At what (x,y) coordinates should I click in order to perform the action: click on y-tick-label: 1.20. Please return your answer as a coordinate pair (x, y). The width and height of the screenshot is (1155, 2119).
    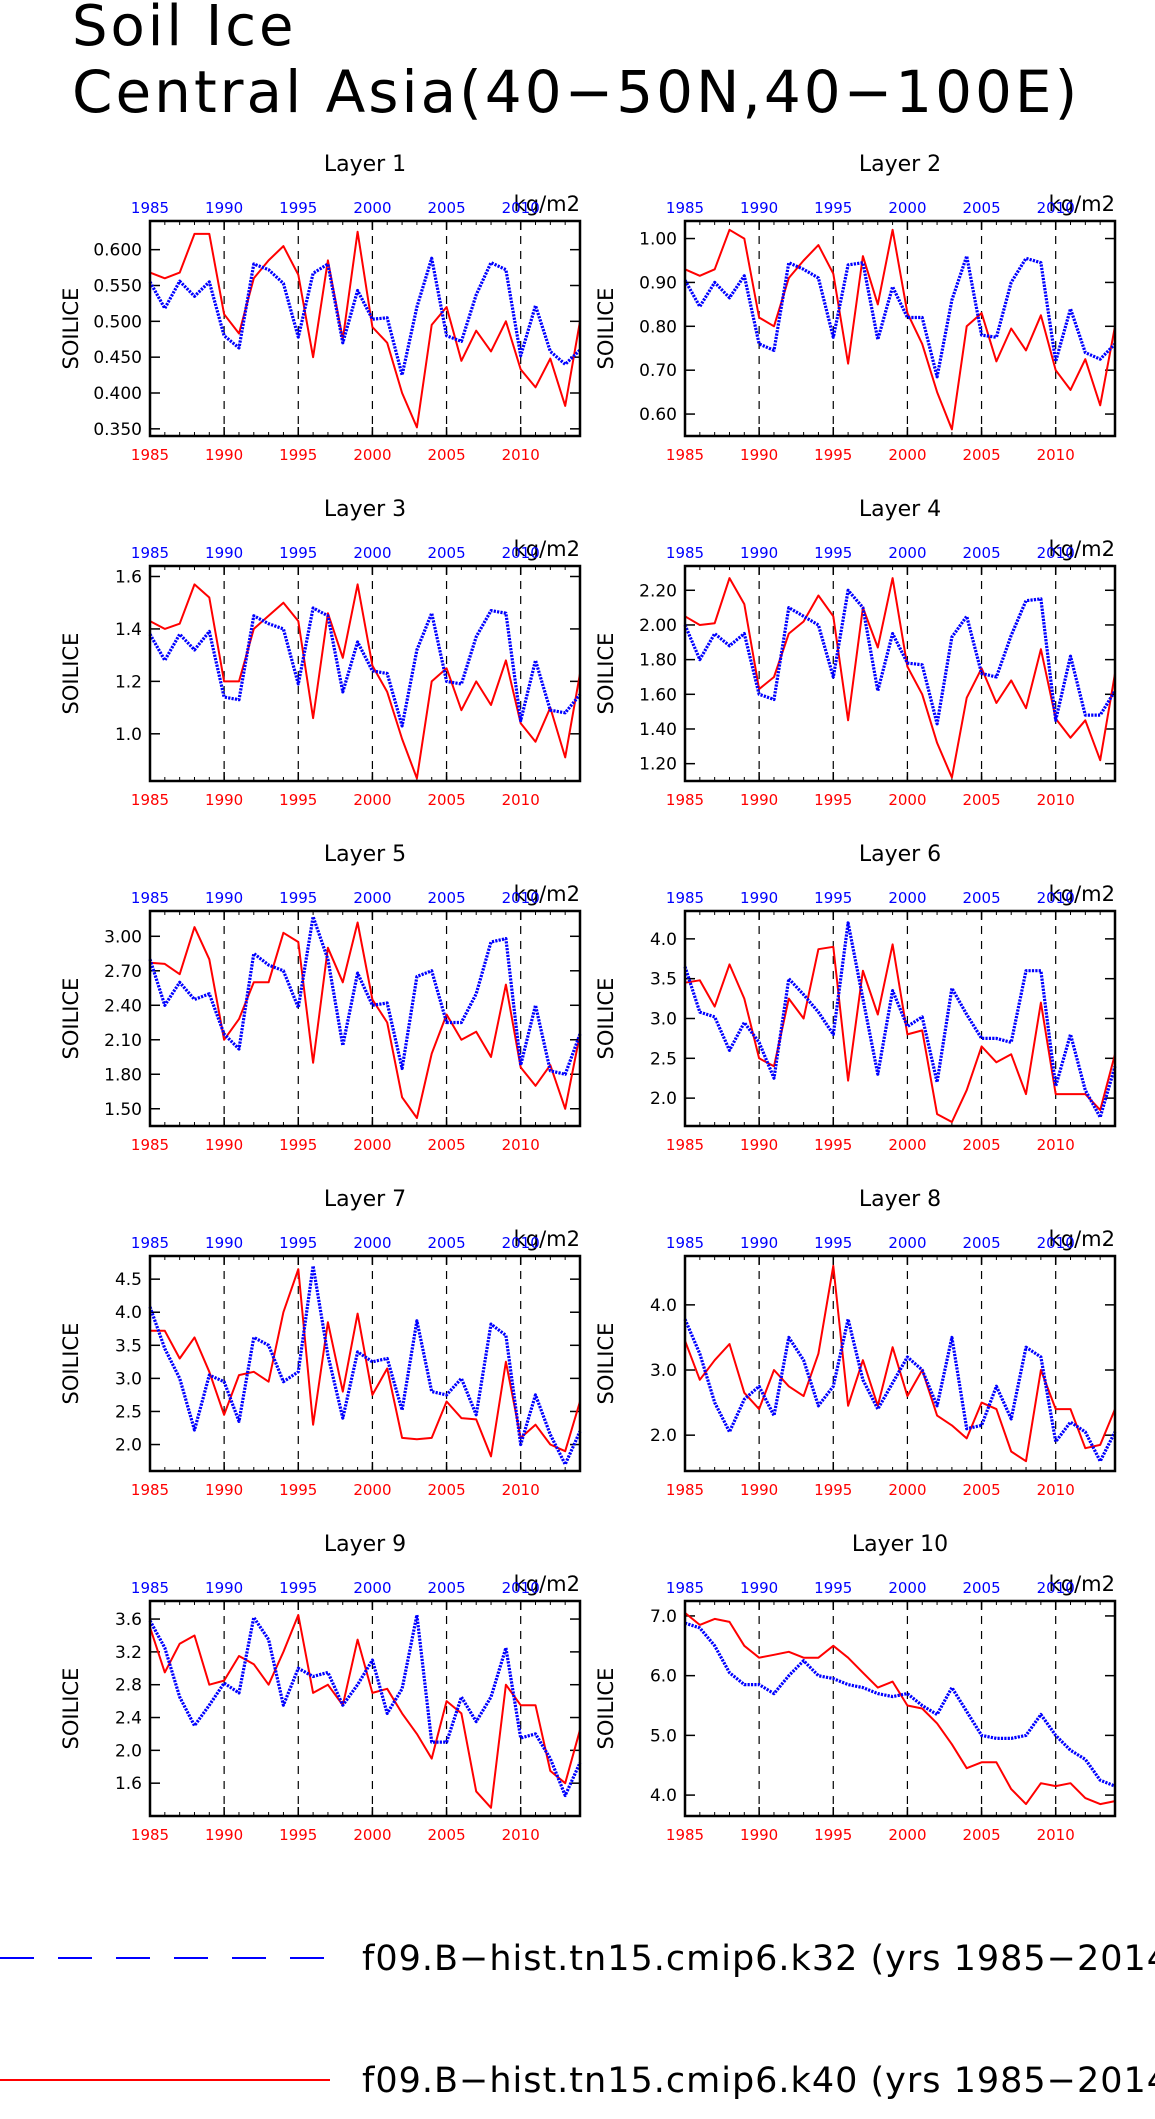
    Looking at the image, I should click on (658, 765).